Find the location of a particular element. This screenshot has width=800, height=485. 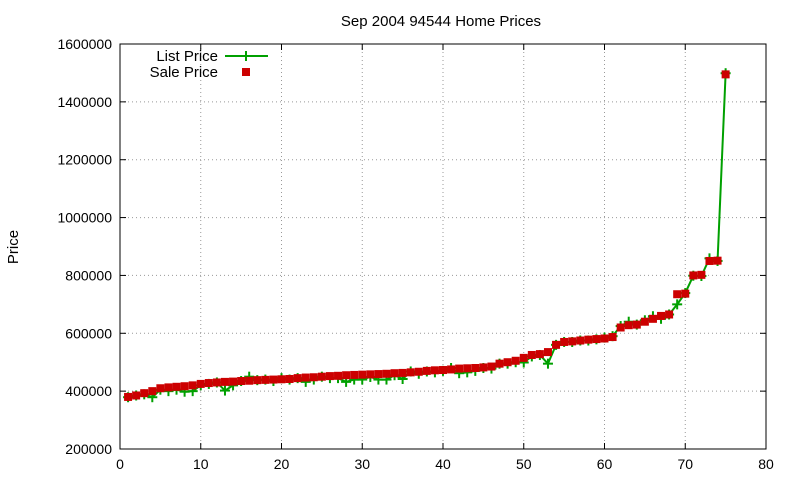

y-tick-label: 200000 is located at coordinates (88, 449).